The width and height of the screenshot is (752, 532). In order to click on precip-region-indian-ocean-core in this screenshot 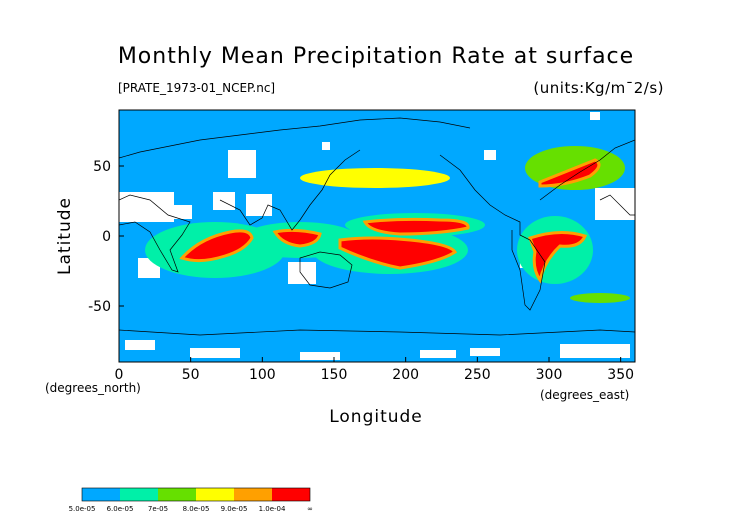, I will do `click(216, 246)`.